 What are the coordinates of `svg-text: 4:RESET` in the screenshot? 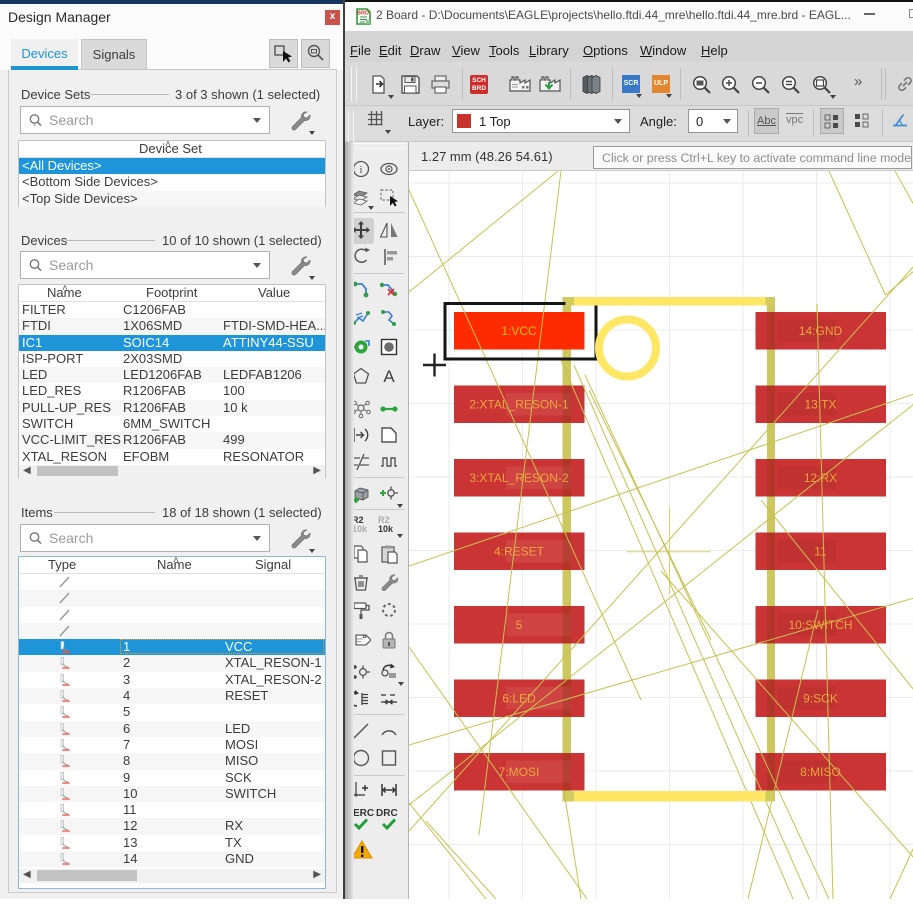 It's located at (519, 552).